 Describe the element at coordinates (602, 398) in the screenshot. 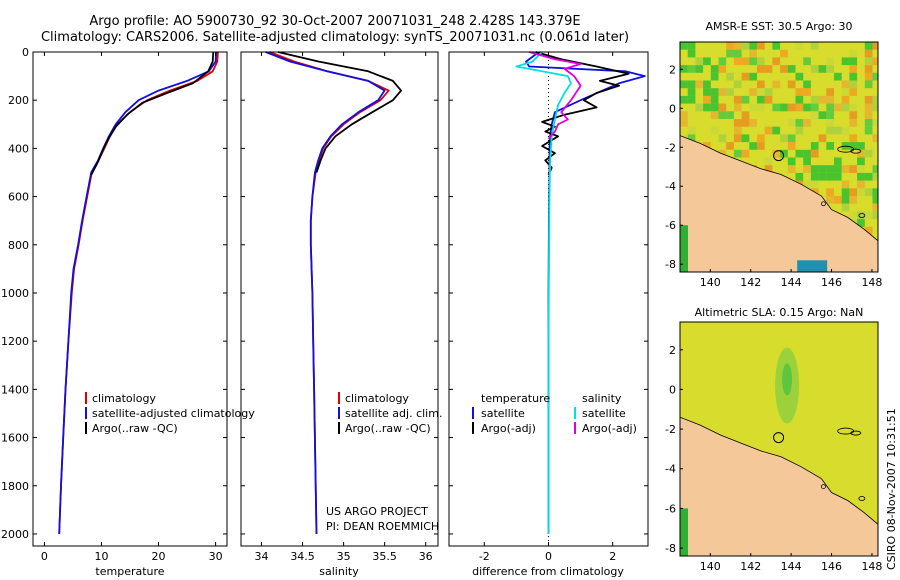

I see `legend-title-salinity: salinity` at that location.